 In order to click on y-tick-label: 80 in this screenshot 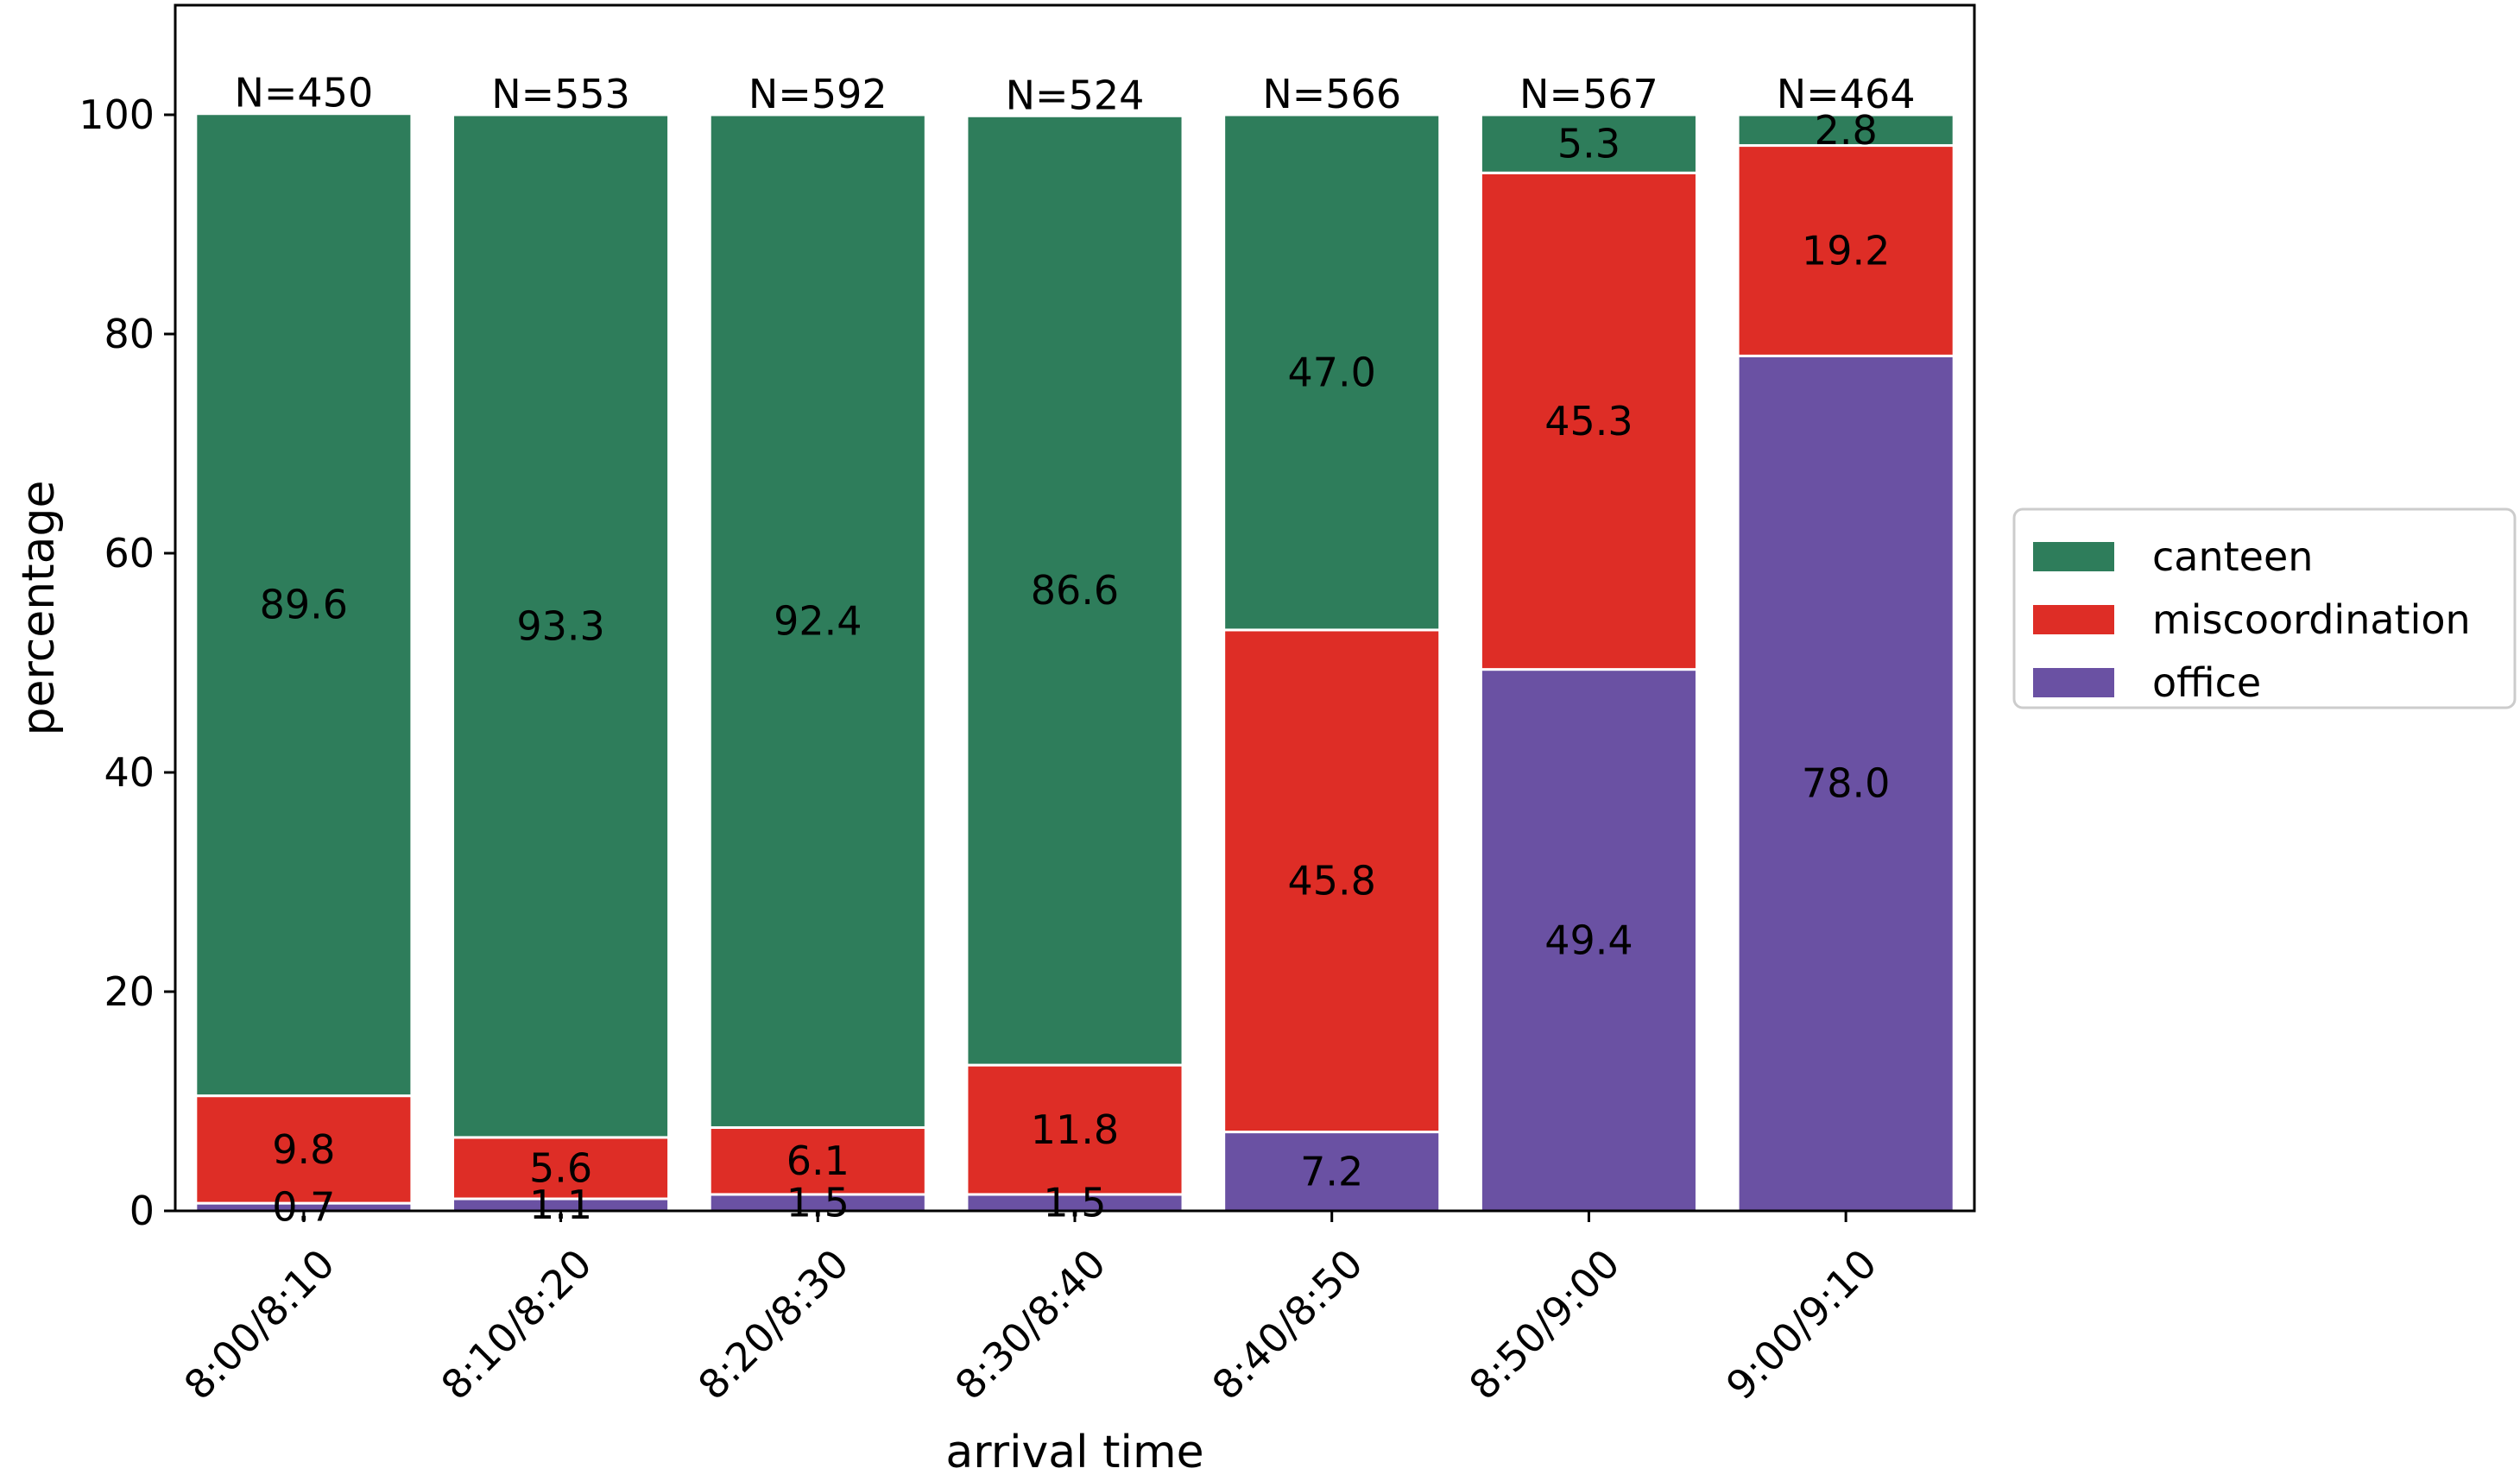, I will do `click(130, 334)`.